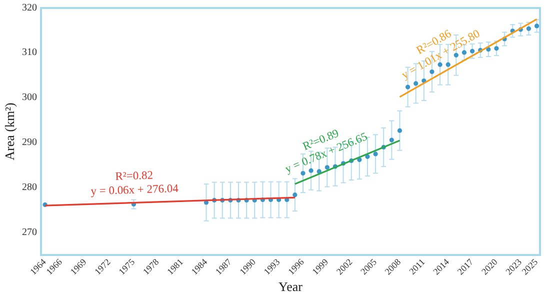 The height and width of the screenshot is (294, 550). What do you see at coordinates (29, 8) in the screenshot?
I see `y-tick-label: 320` at bounding box center [29, 8].